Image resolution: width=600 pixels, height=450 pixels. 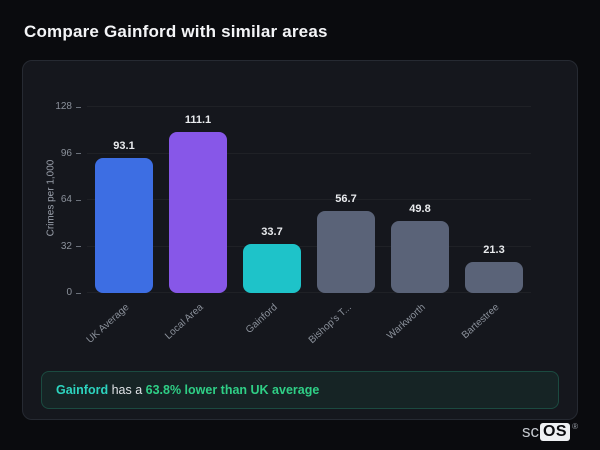 What do you see at coordinates (480, 322) in the screenshot?
I see `x-axis-label: Bartestree` at bounding box center [480, 322].